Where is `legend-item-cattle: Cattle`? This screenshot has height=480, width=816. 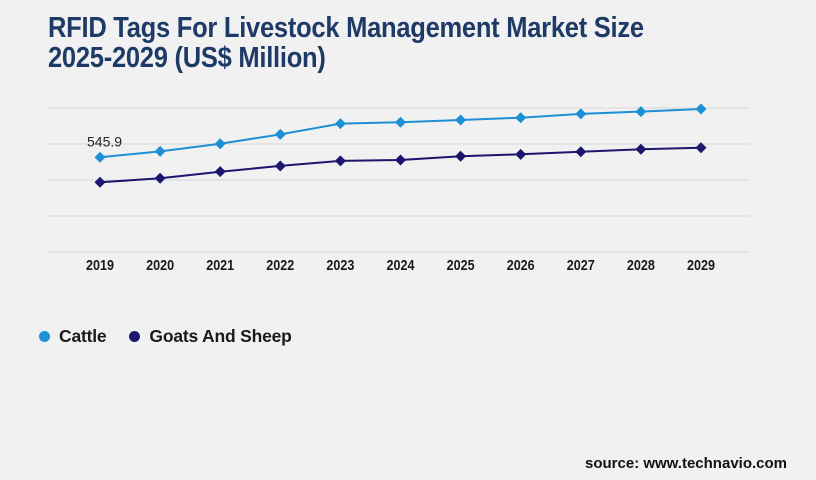 legend-item-cattle: Cattle is located at coordinates (73, 336).